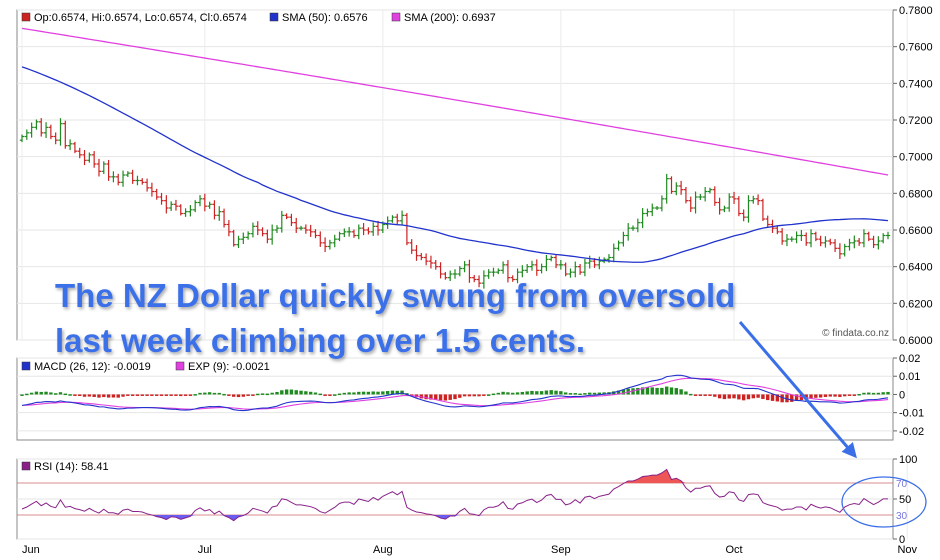 The width and height of the screenshot is (940, 560). I want to click on rsi-band-label-70: 70, so click(902, 484).